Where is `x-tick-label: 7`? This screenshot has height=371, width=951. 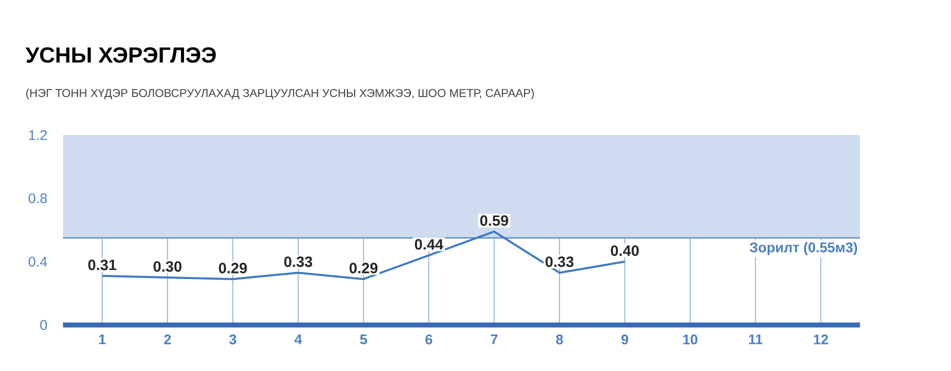
x-tick-label: 7 is located at coordinates (494, 339).